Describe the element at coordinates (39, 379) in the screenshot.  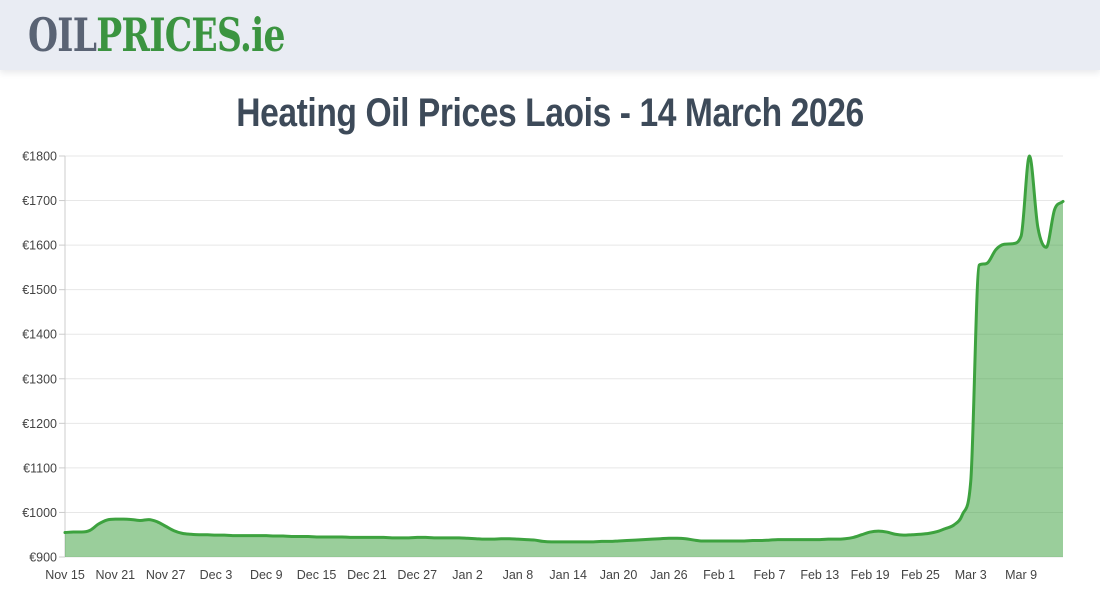
I see `svg-text: €1300` at that location.